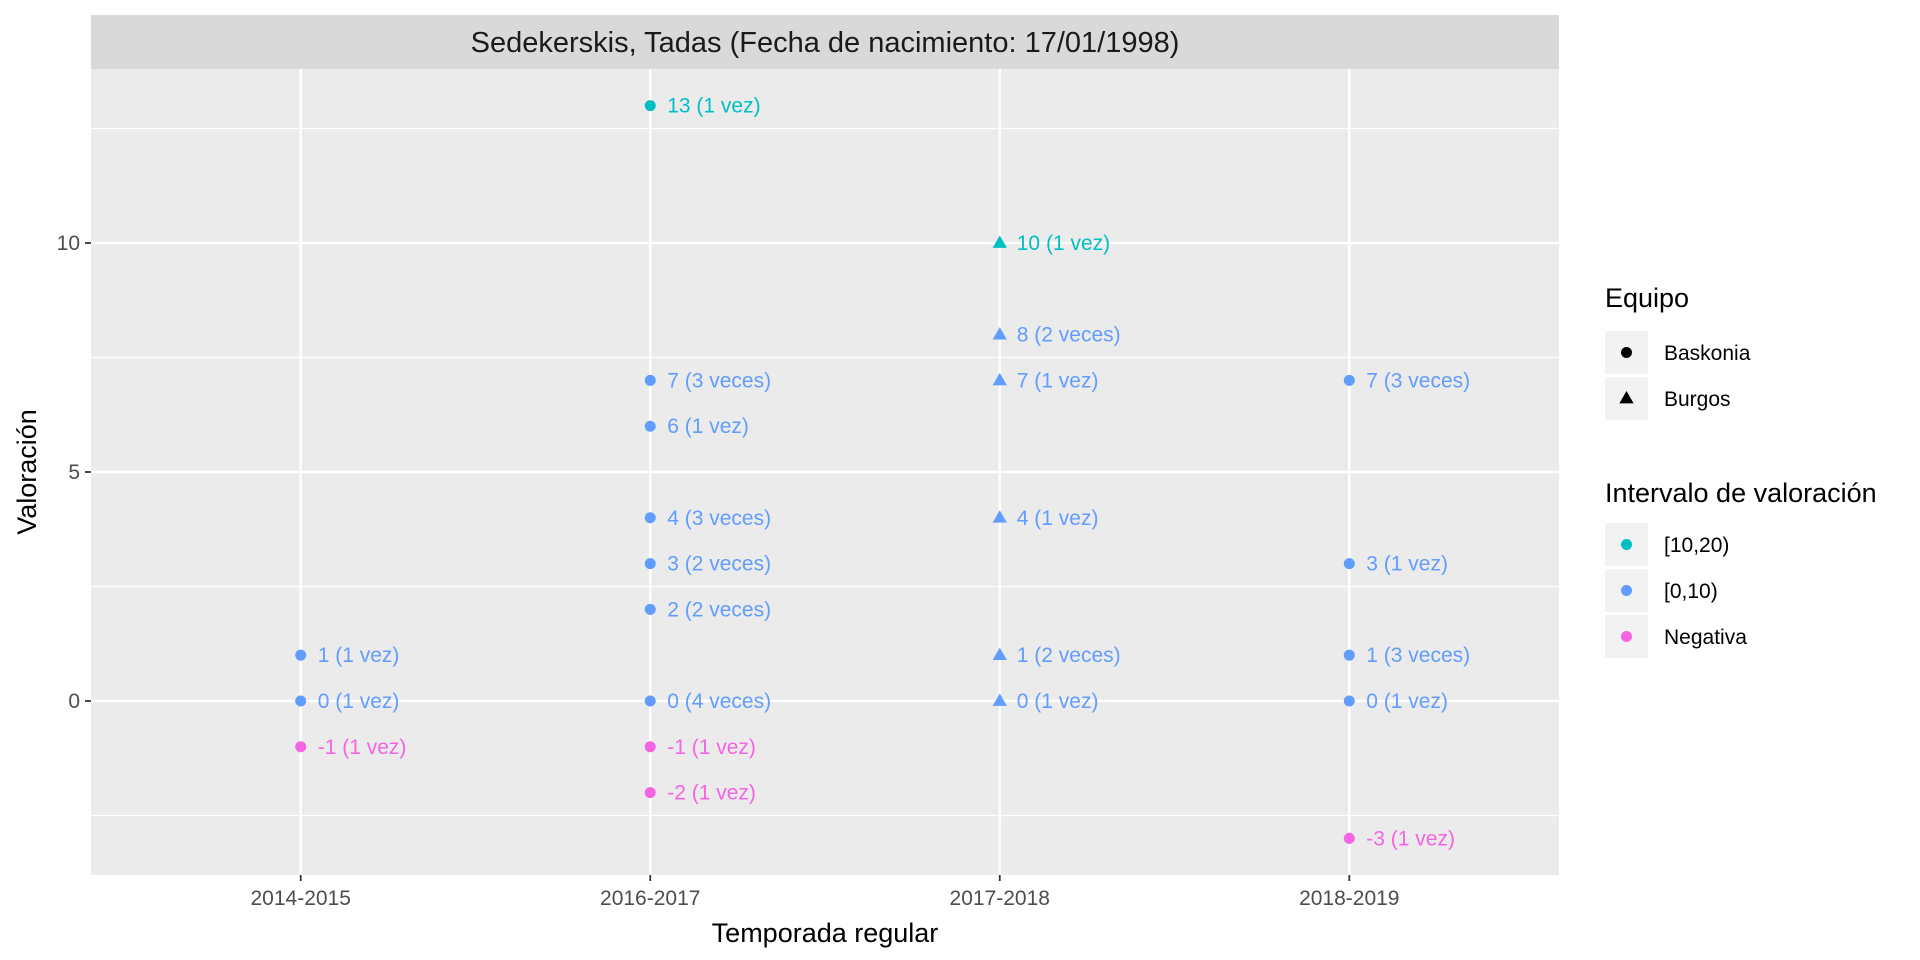 This screenshot has width=1920, height=960. Describe the element at coordinates (1410, 838) in the screenshot. I see `data-label: -3 (1 vez)` at that location.